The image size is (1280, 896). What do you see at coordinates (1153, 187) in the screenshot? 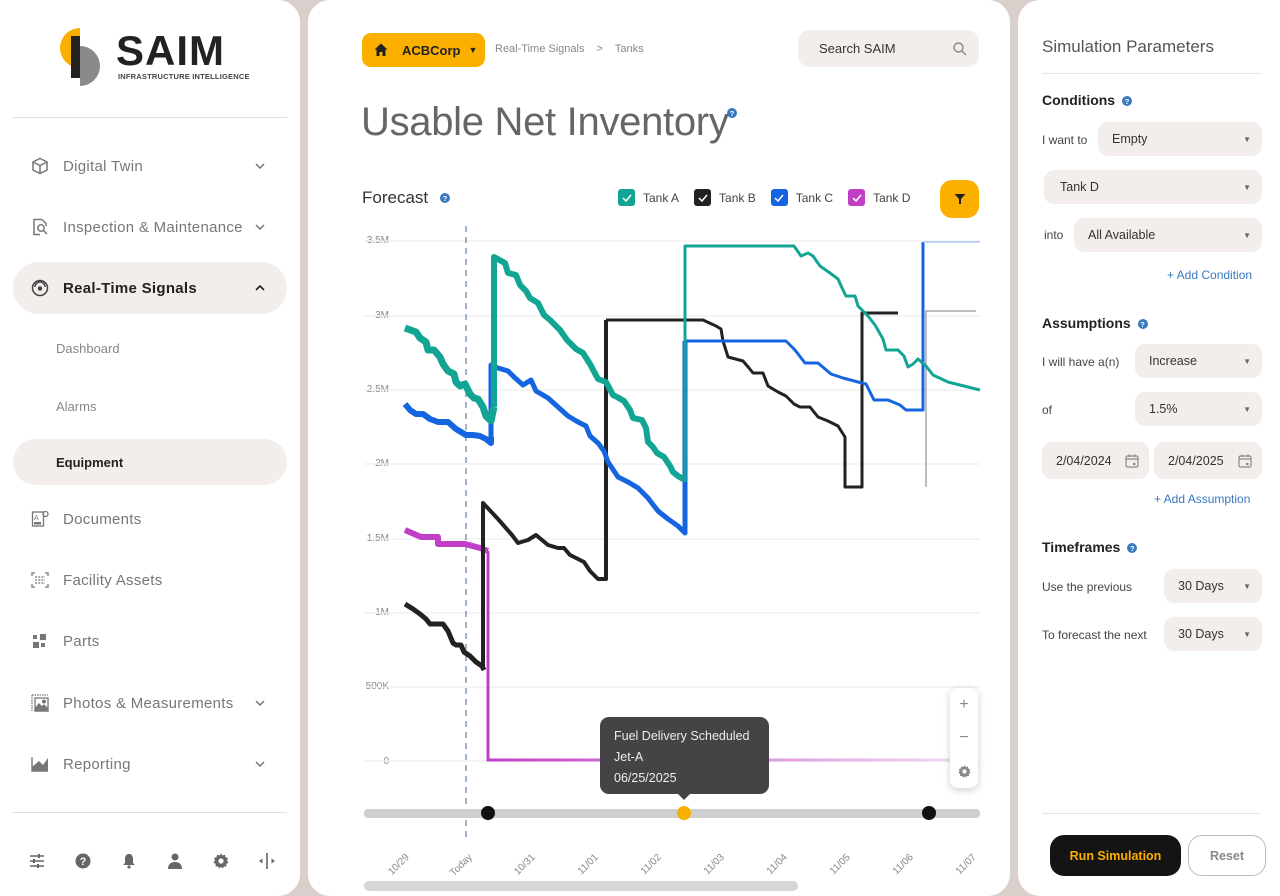
I see `tank-select: Tank D ▼` at bounding box center [1153, 187].